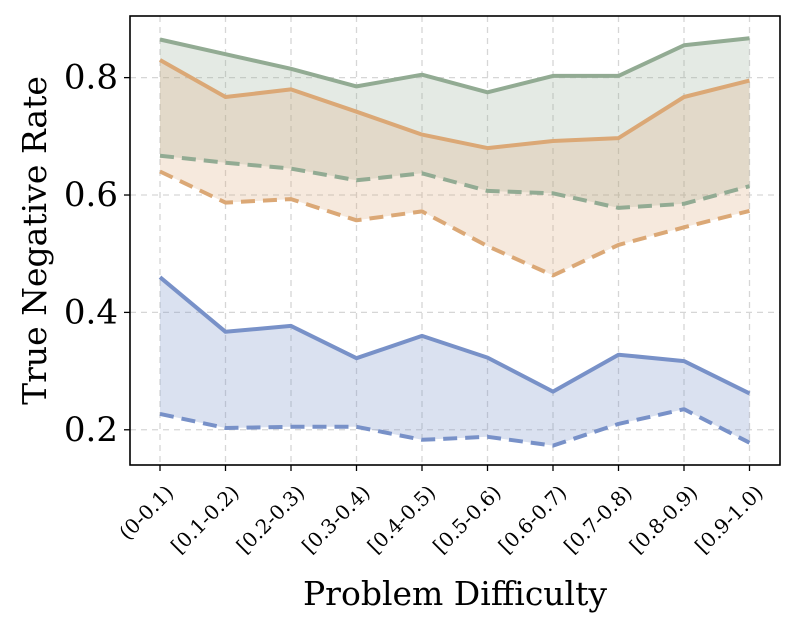 This screenshot has height=631, width=796. Describe the element at coordinates (454, 335) in the screenshot. I see `blue-solid-line` at that location.